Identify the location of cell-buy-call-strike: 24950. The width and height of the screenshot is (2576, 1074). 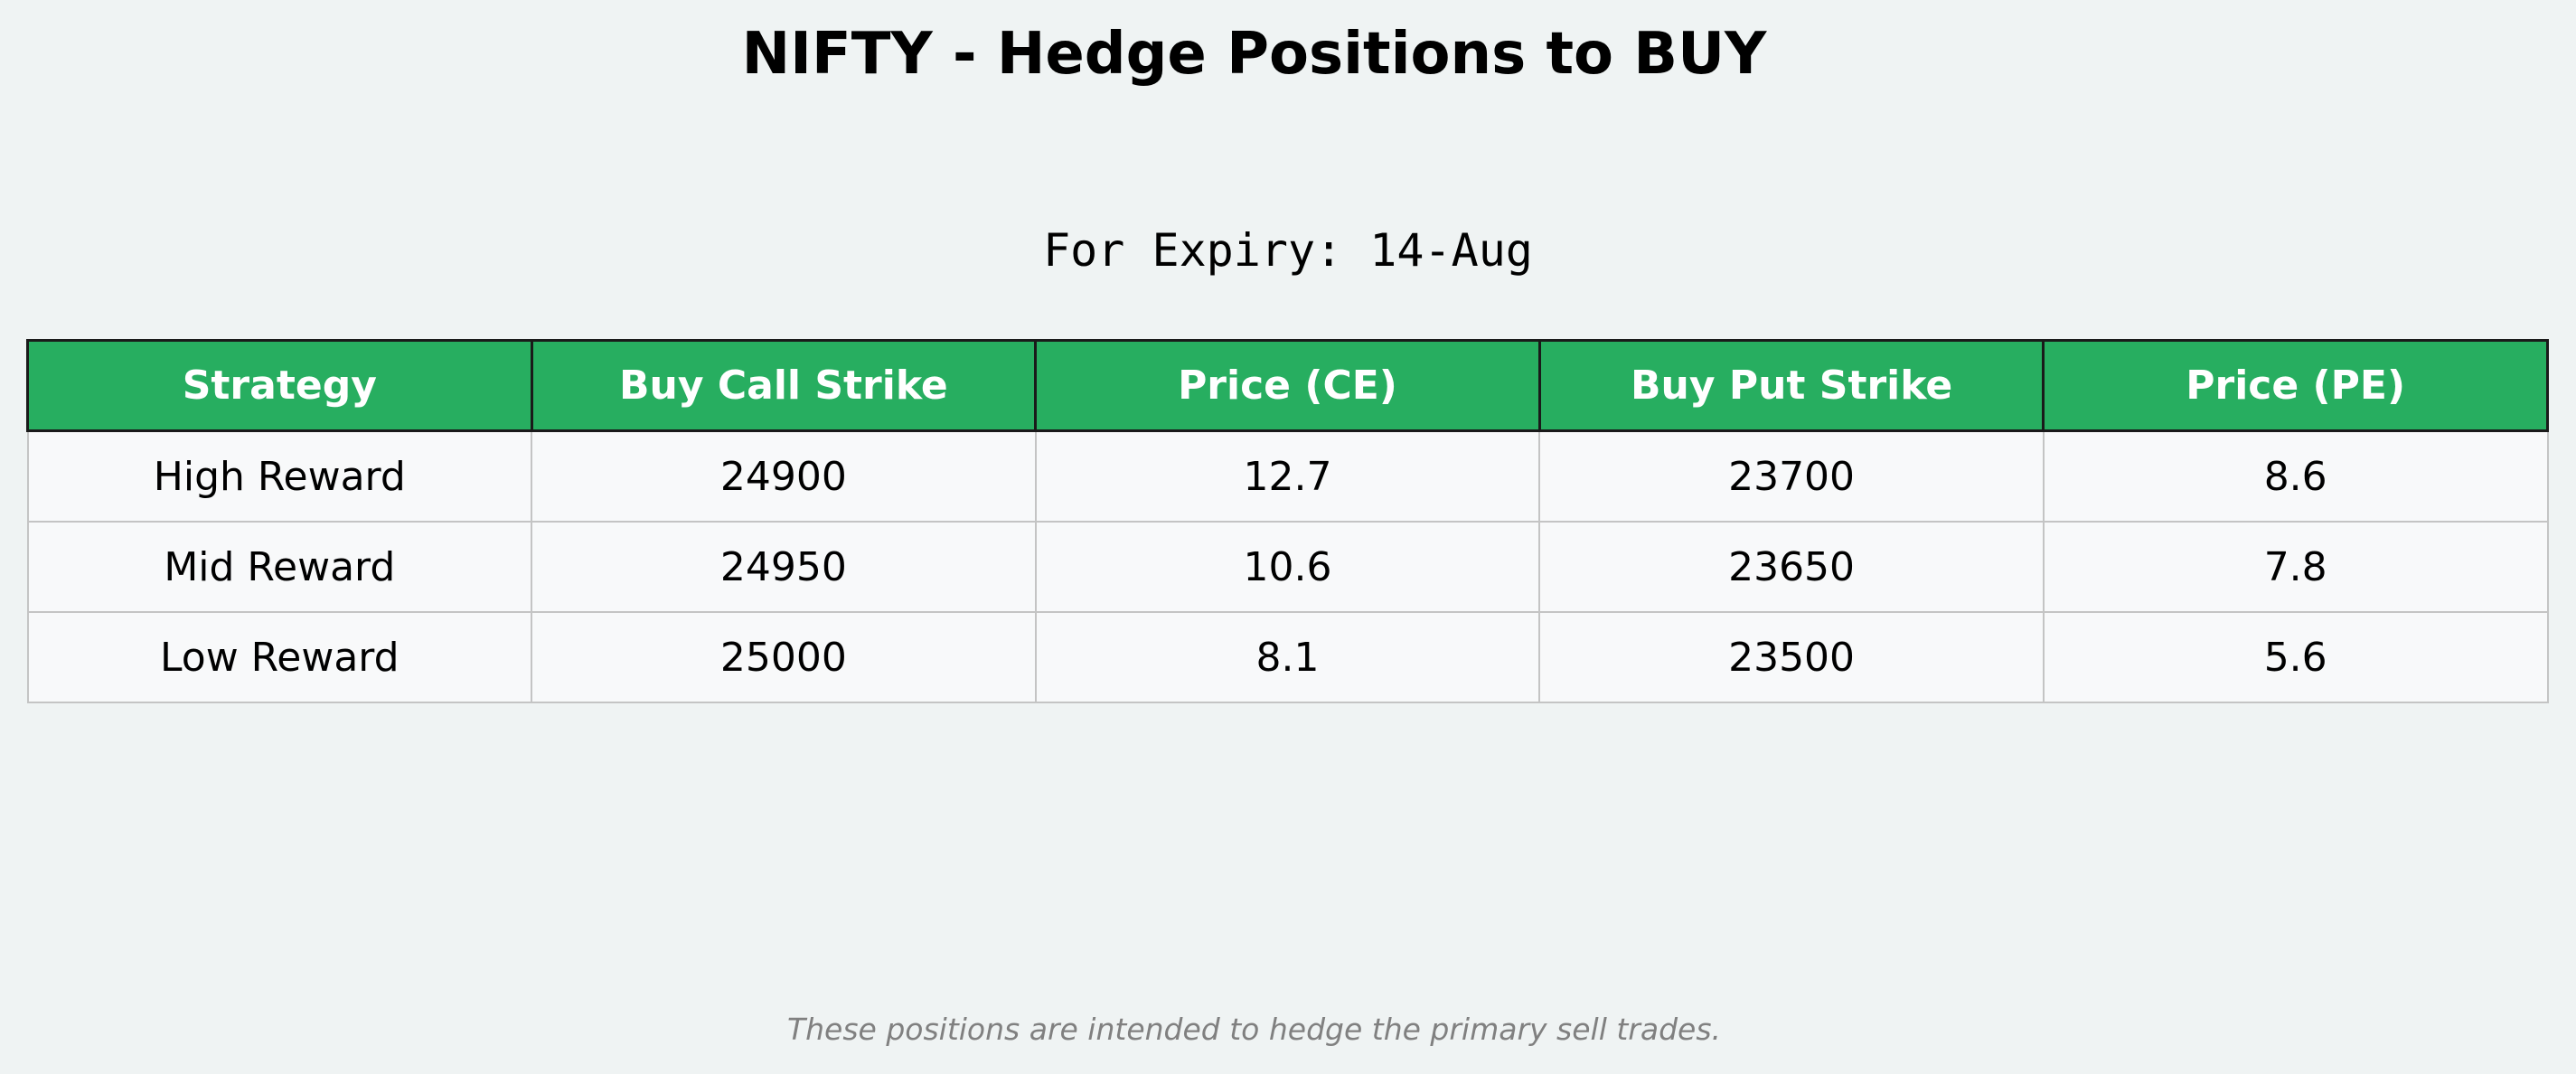
(784, 567).